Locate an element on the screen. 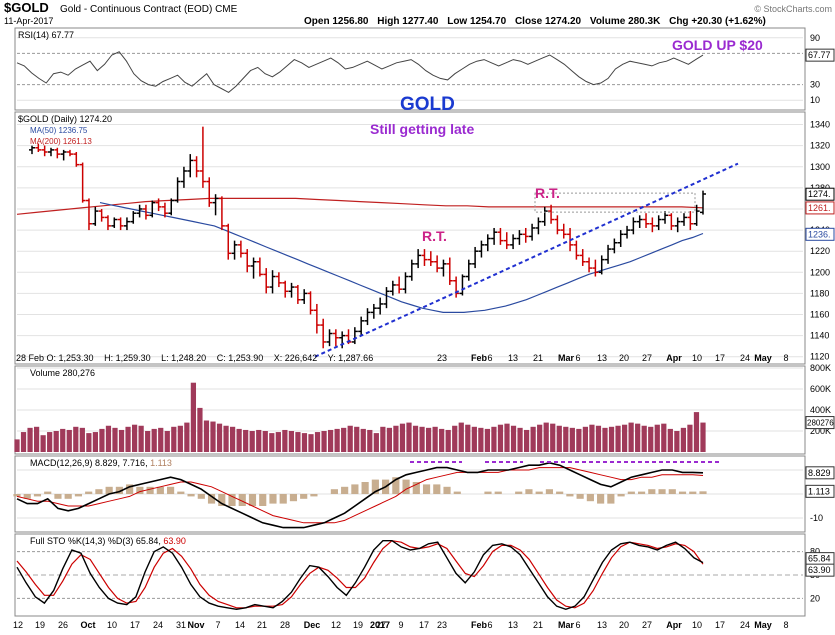 The width and height of the screenshot is (835, 635). rsi-line is located at coordinates (360, 72).